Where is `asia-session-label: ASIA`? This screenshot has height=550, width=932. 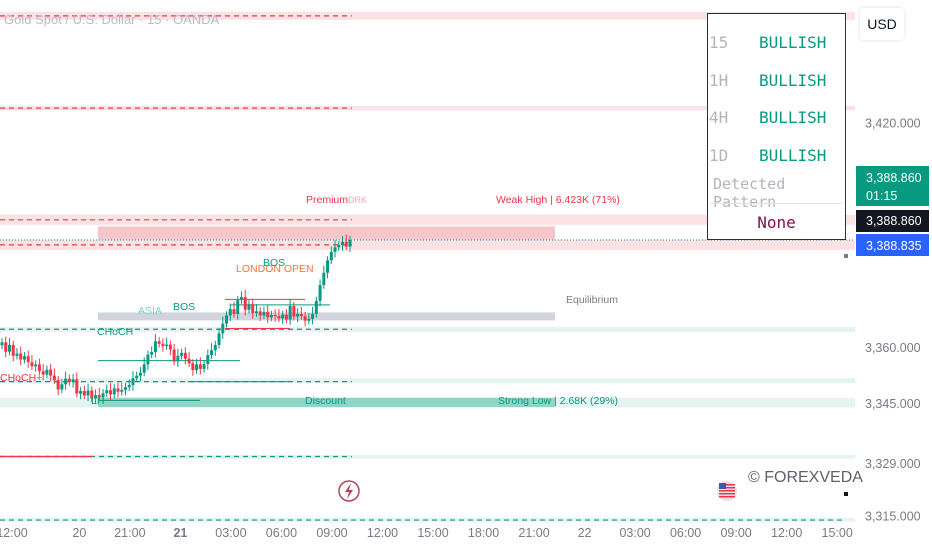 asia-session-label: ASIA is located at coordinates (150, 311).